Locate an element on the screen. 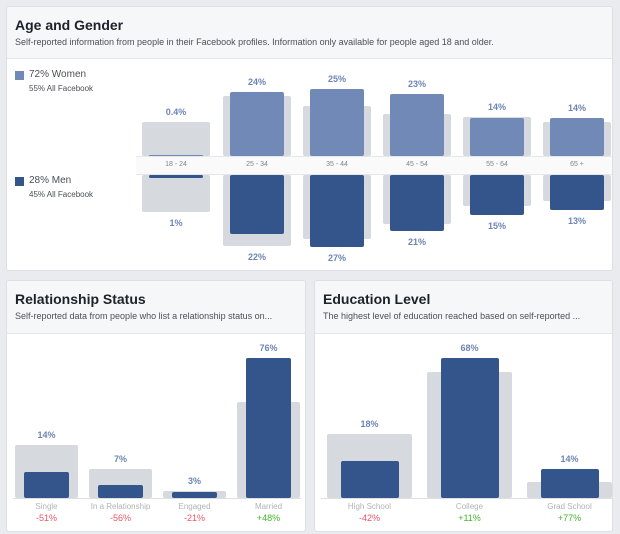 Image resolution: width=620 pixels, height=534 pixels. age-axis-strip is located at coordinates (374, 165).